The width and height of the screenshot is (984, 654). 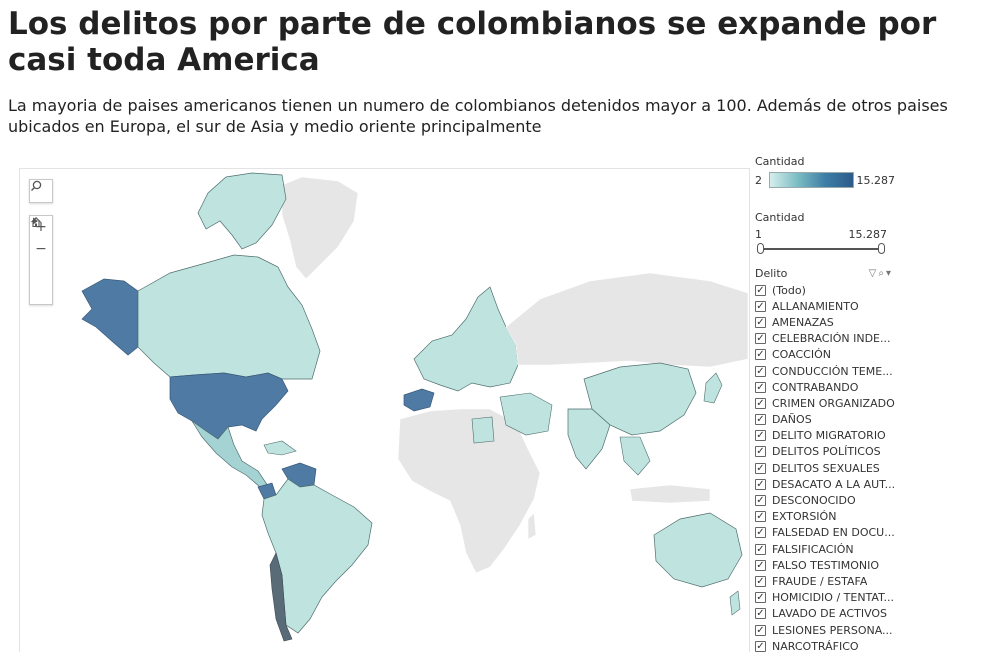 What do you see at coordinates (466, 339) in the screenshot?
I see `europe` at bounding box center [466, 339].